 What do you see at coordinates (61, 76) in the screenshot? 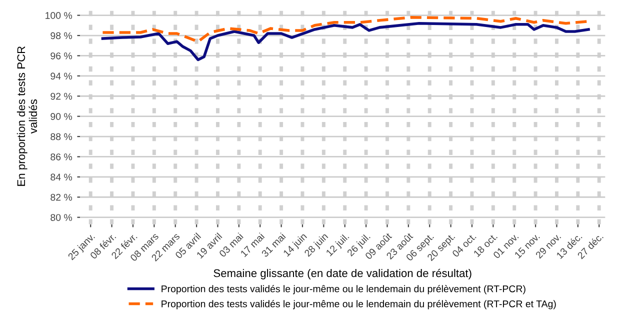
I see `y-tick-label: 94 %` at bounding box center [61, 76].